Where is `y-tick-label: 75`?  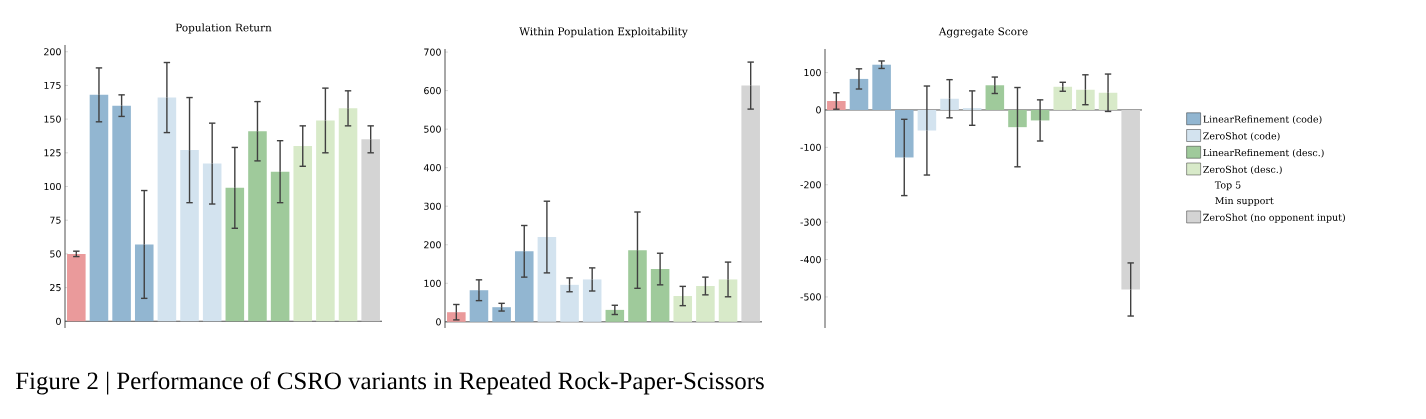
y-tick-label: 75 is located at coordinates (55, 220).